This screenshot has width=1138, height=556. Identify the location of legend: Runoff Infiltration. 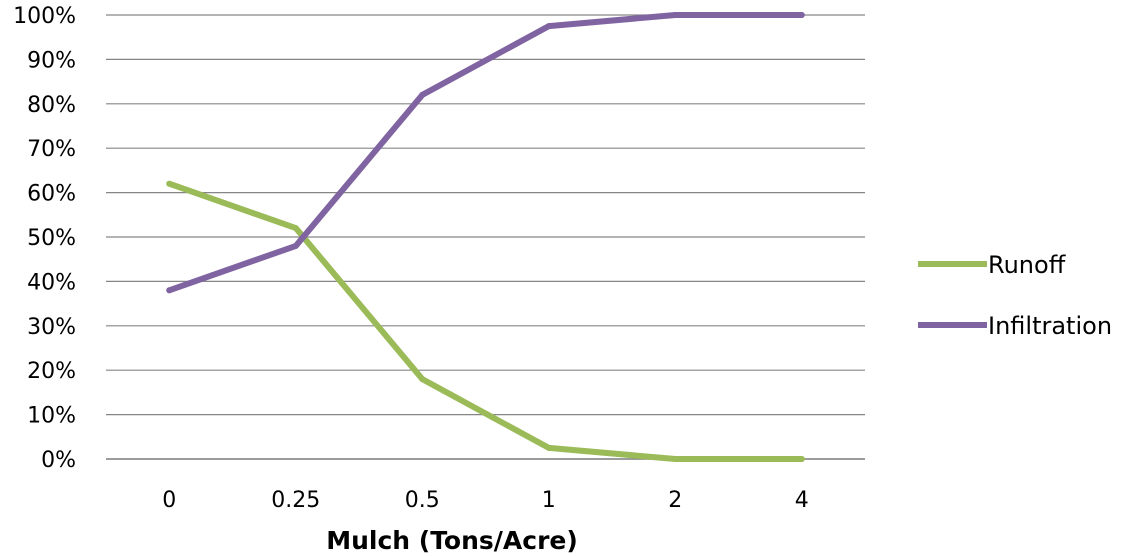
(1015, 295).